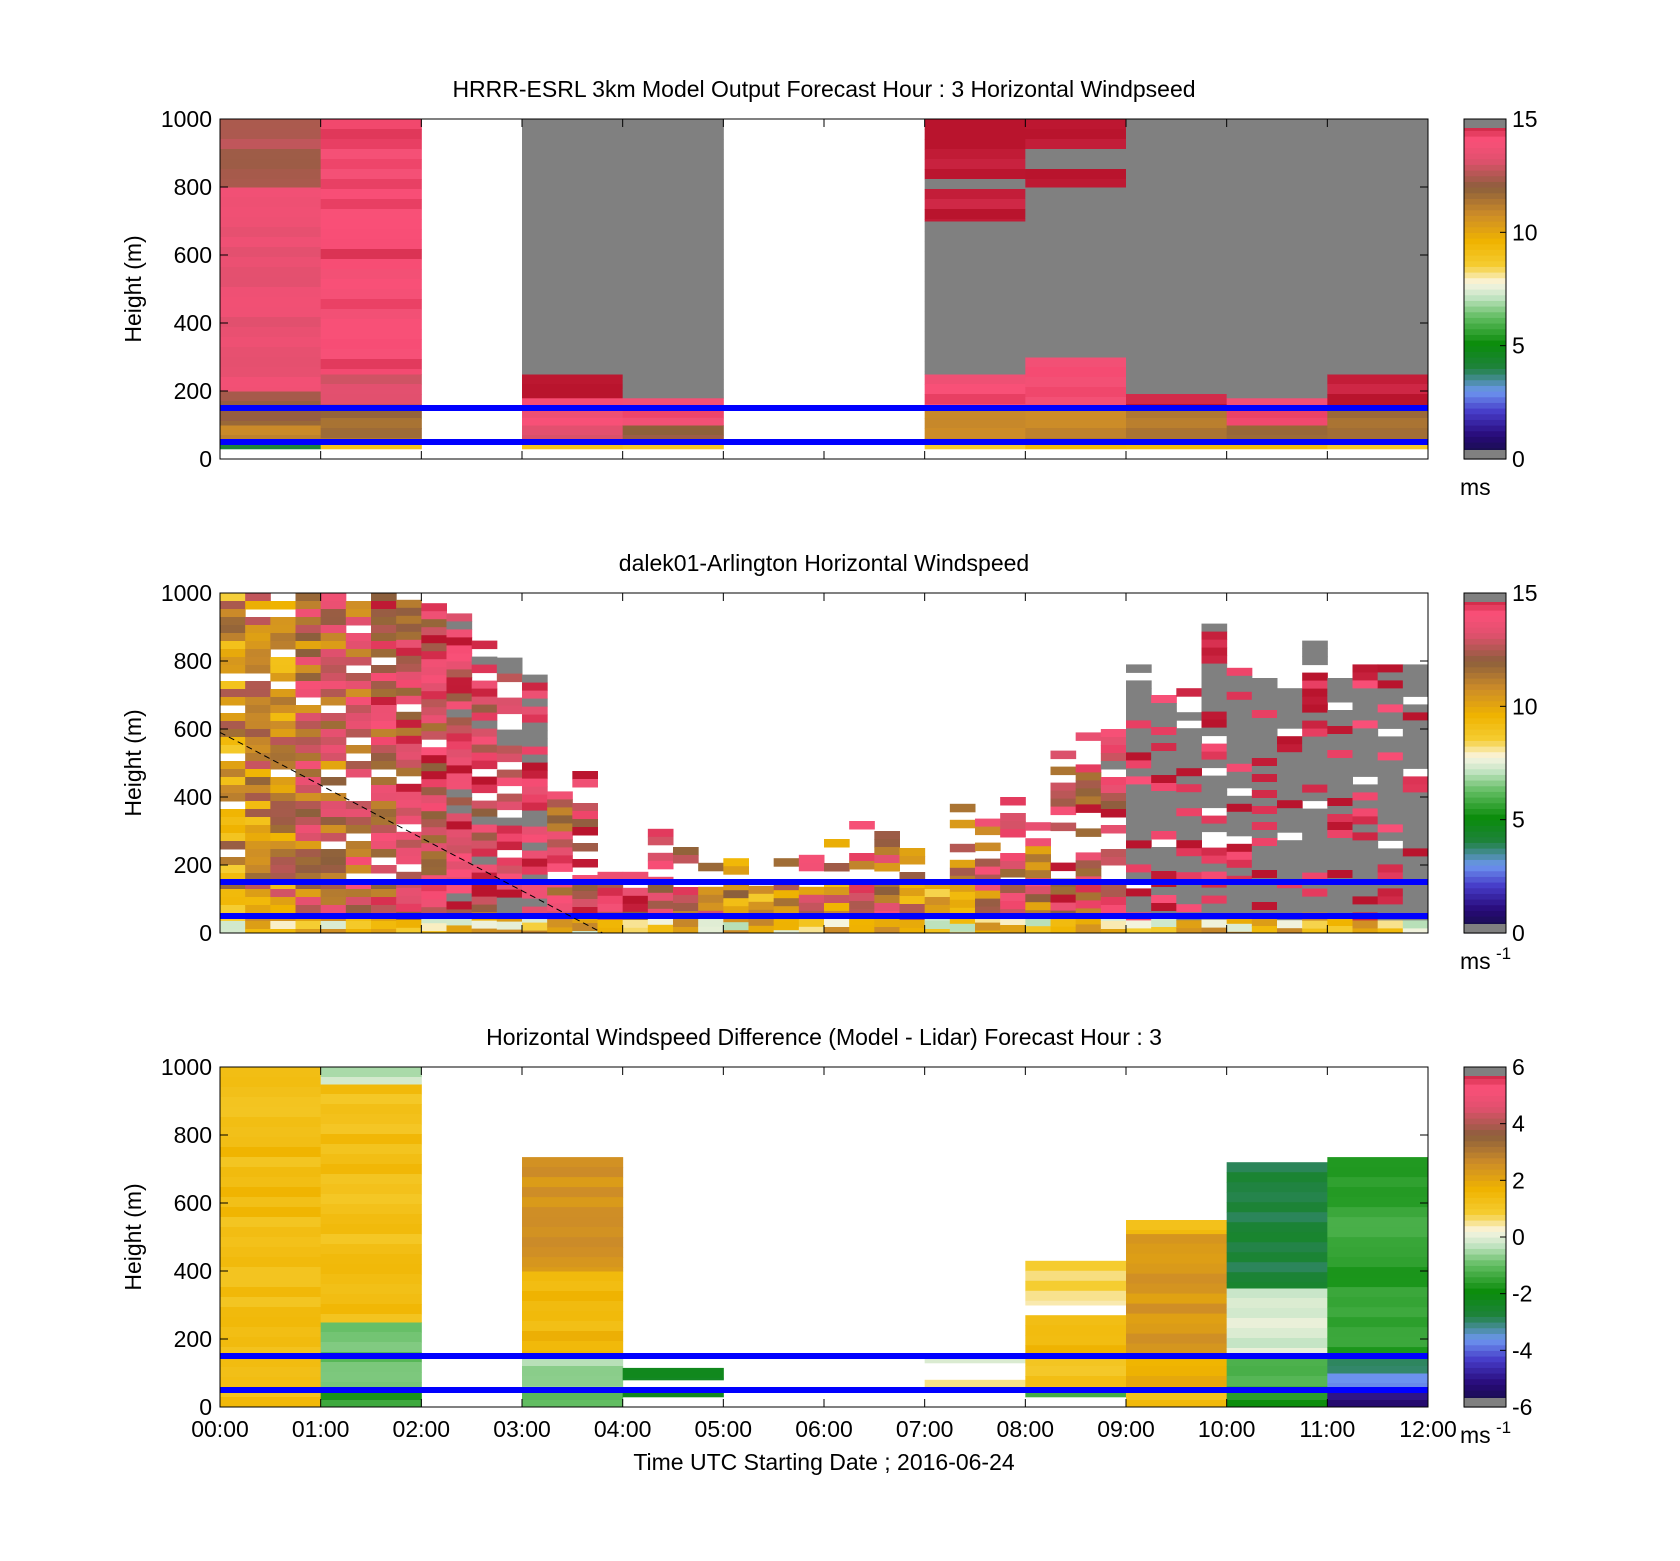 Image resolution: width=1680 pixels, height=1561 pixels. Describe the element at coordinates (1327, 1429) in the screenshot. I see `x-tick-label: 11:00` at that location.